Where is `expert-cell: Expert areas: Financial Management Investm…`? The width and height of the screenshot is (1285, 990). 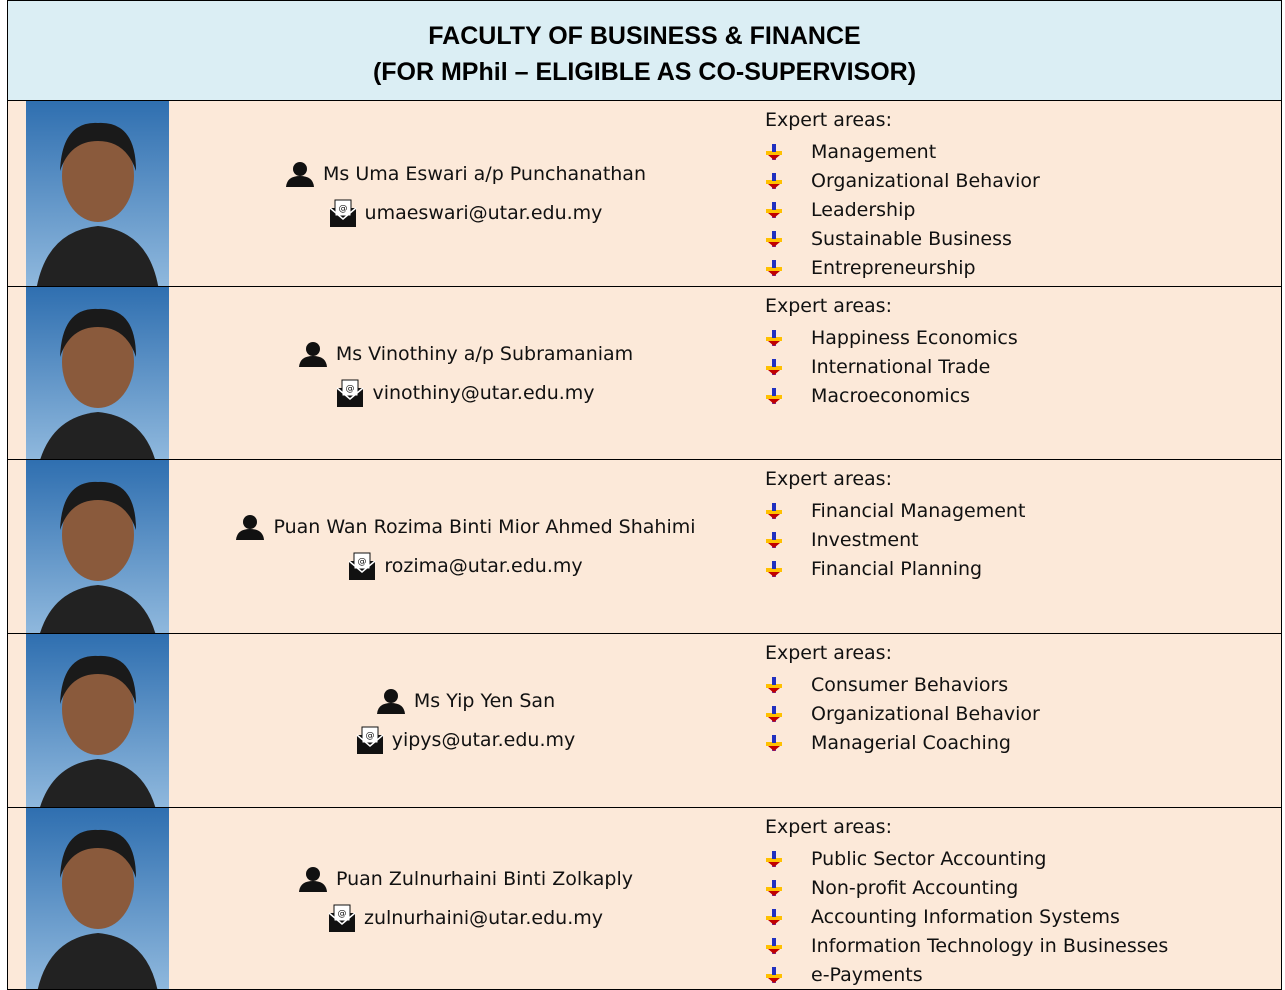 expert-cell: Expert areas: Financial Management Investm… is located at coordinates (895, 525).